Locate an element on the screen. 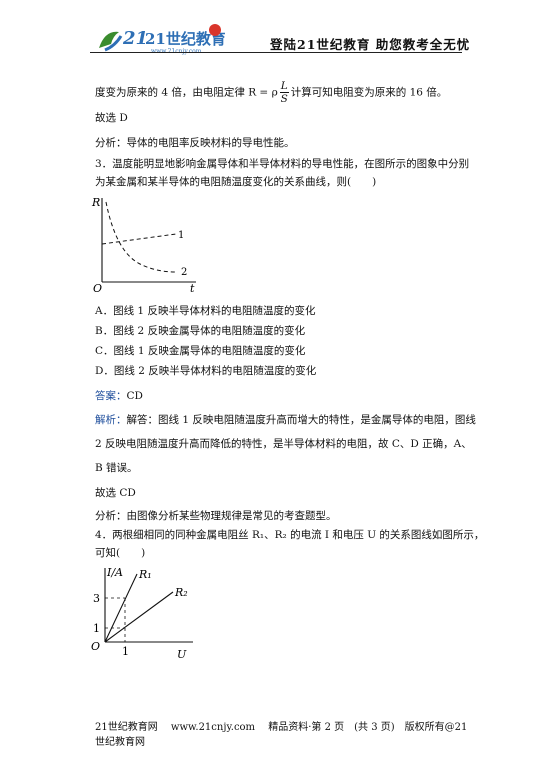  current-voltage-graph: I/A U O R₁ R₂ 3 1 1 is located at coordinates (142, 613).